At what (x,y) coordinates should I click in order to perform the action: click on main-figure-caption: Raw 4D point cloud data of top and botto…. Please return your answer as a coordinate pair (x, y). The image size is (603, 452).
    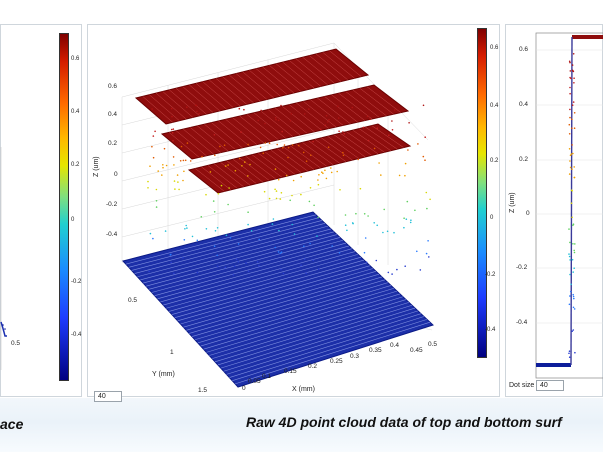
    Looking at the image, I should click on (404, 422).